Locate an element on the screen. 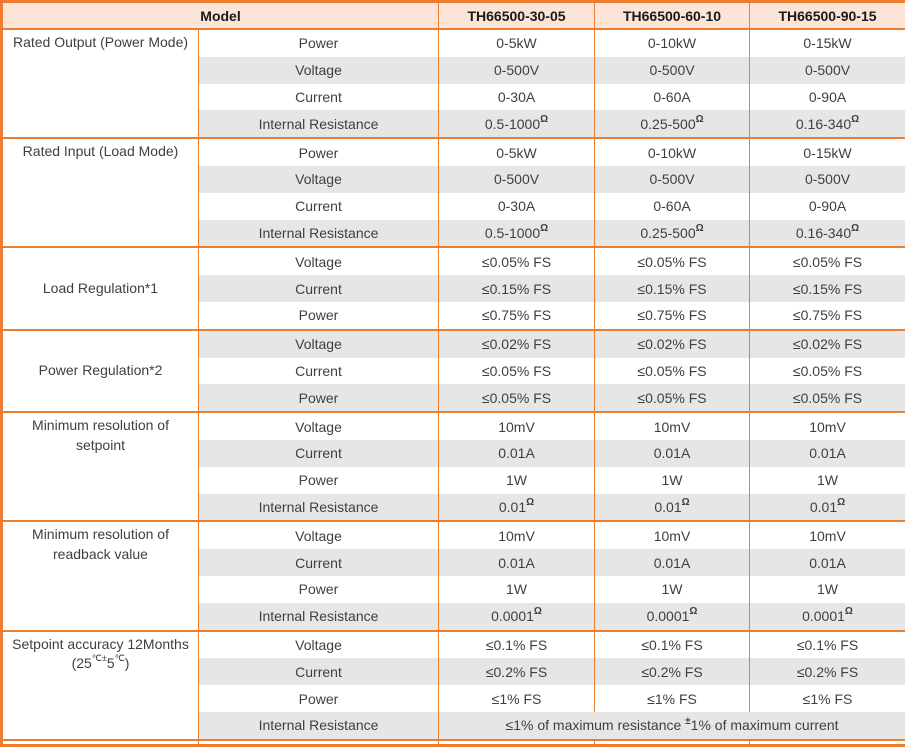 This screenshot has width=905, height=747. column-header-model-3: TH66500-90-15 is located at coordinates (827, 16).